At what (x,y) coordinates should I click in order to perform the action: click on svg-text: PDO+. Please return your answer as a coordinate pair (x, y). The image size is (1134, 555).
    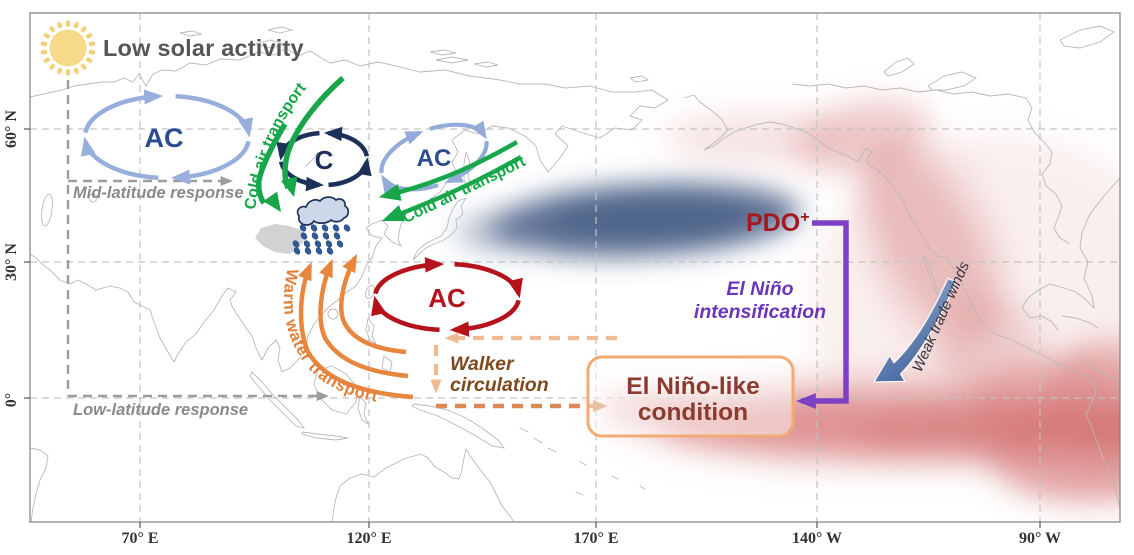
    Looking at the image, I should click on (778, 223).